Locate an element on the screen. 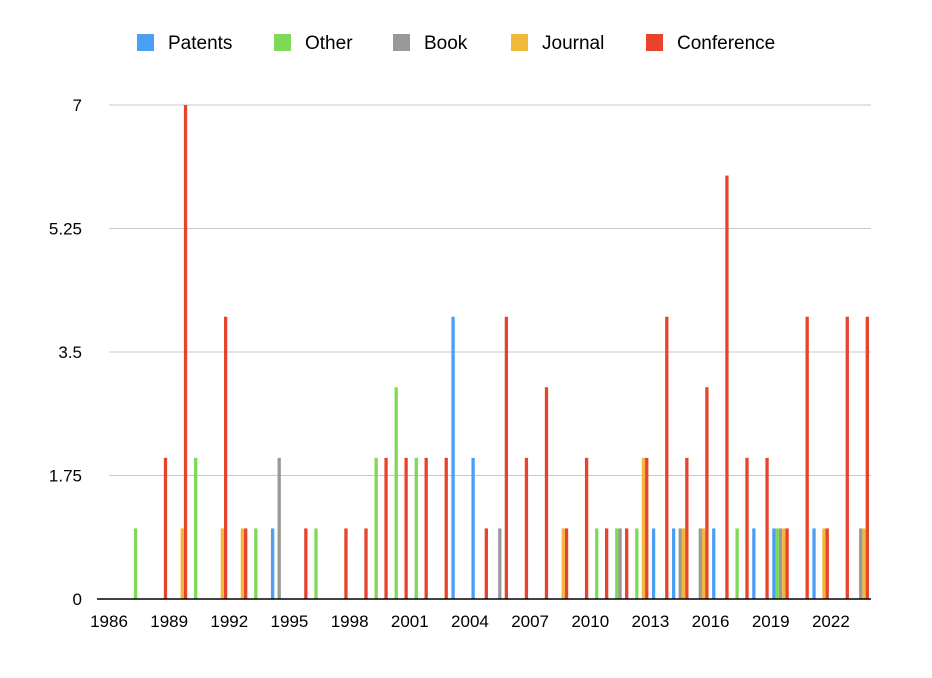 This screenshot has height=678, width=932. y-tick-label: 3.5 is located at coordinates (70, 352).